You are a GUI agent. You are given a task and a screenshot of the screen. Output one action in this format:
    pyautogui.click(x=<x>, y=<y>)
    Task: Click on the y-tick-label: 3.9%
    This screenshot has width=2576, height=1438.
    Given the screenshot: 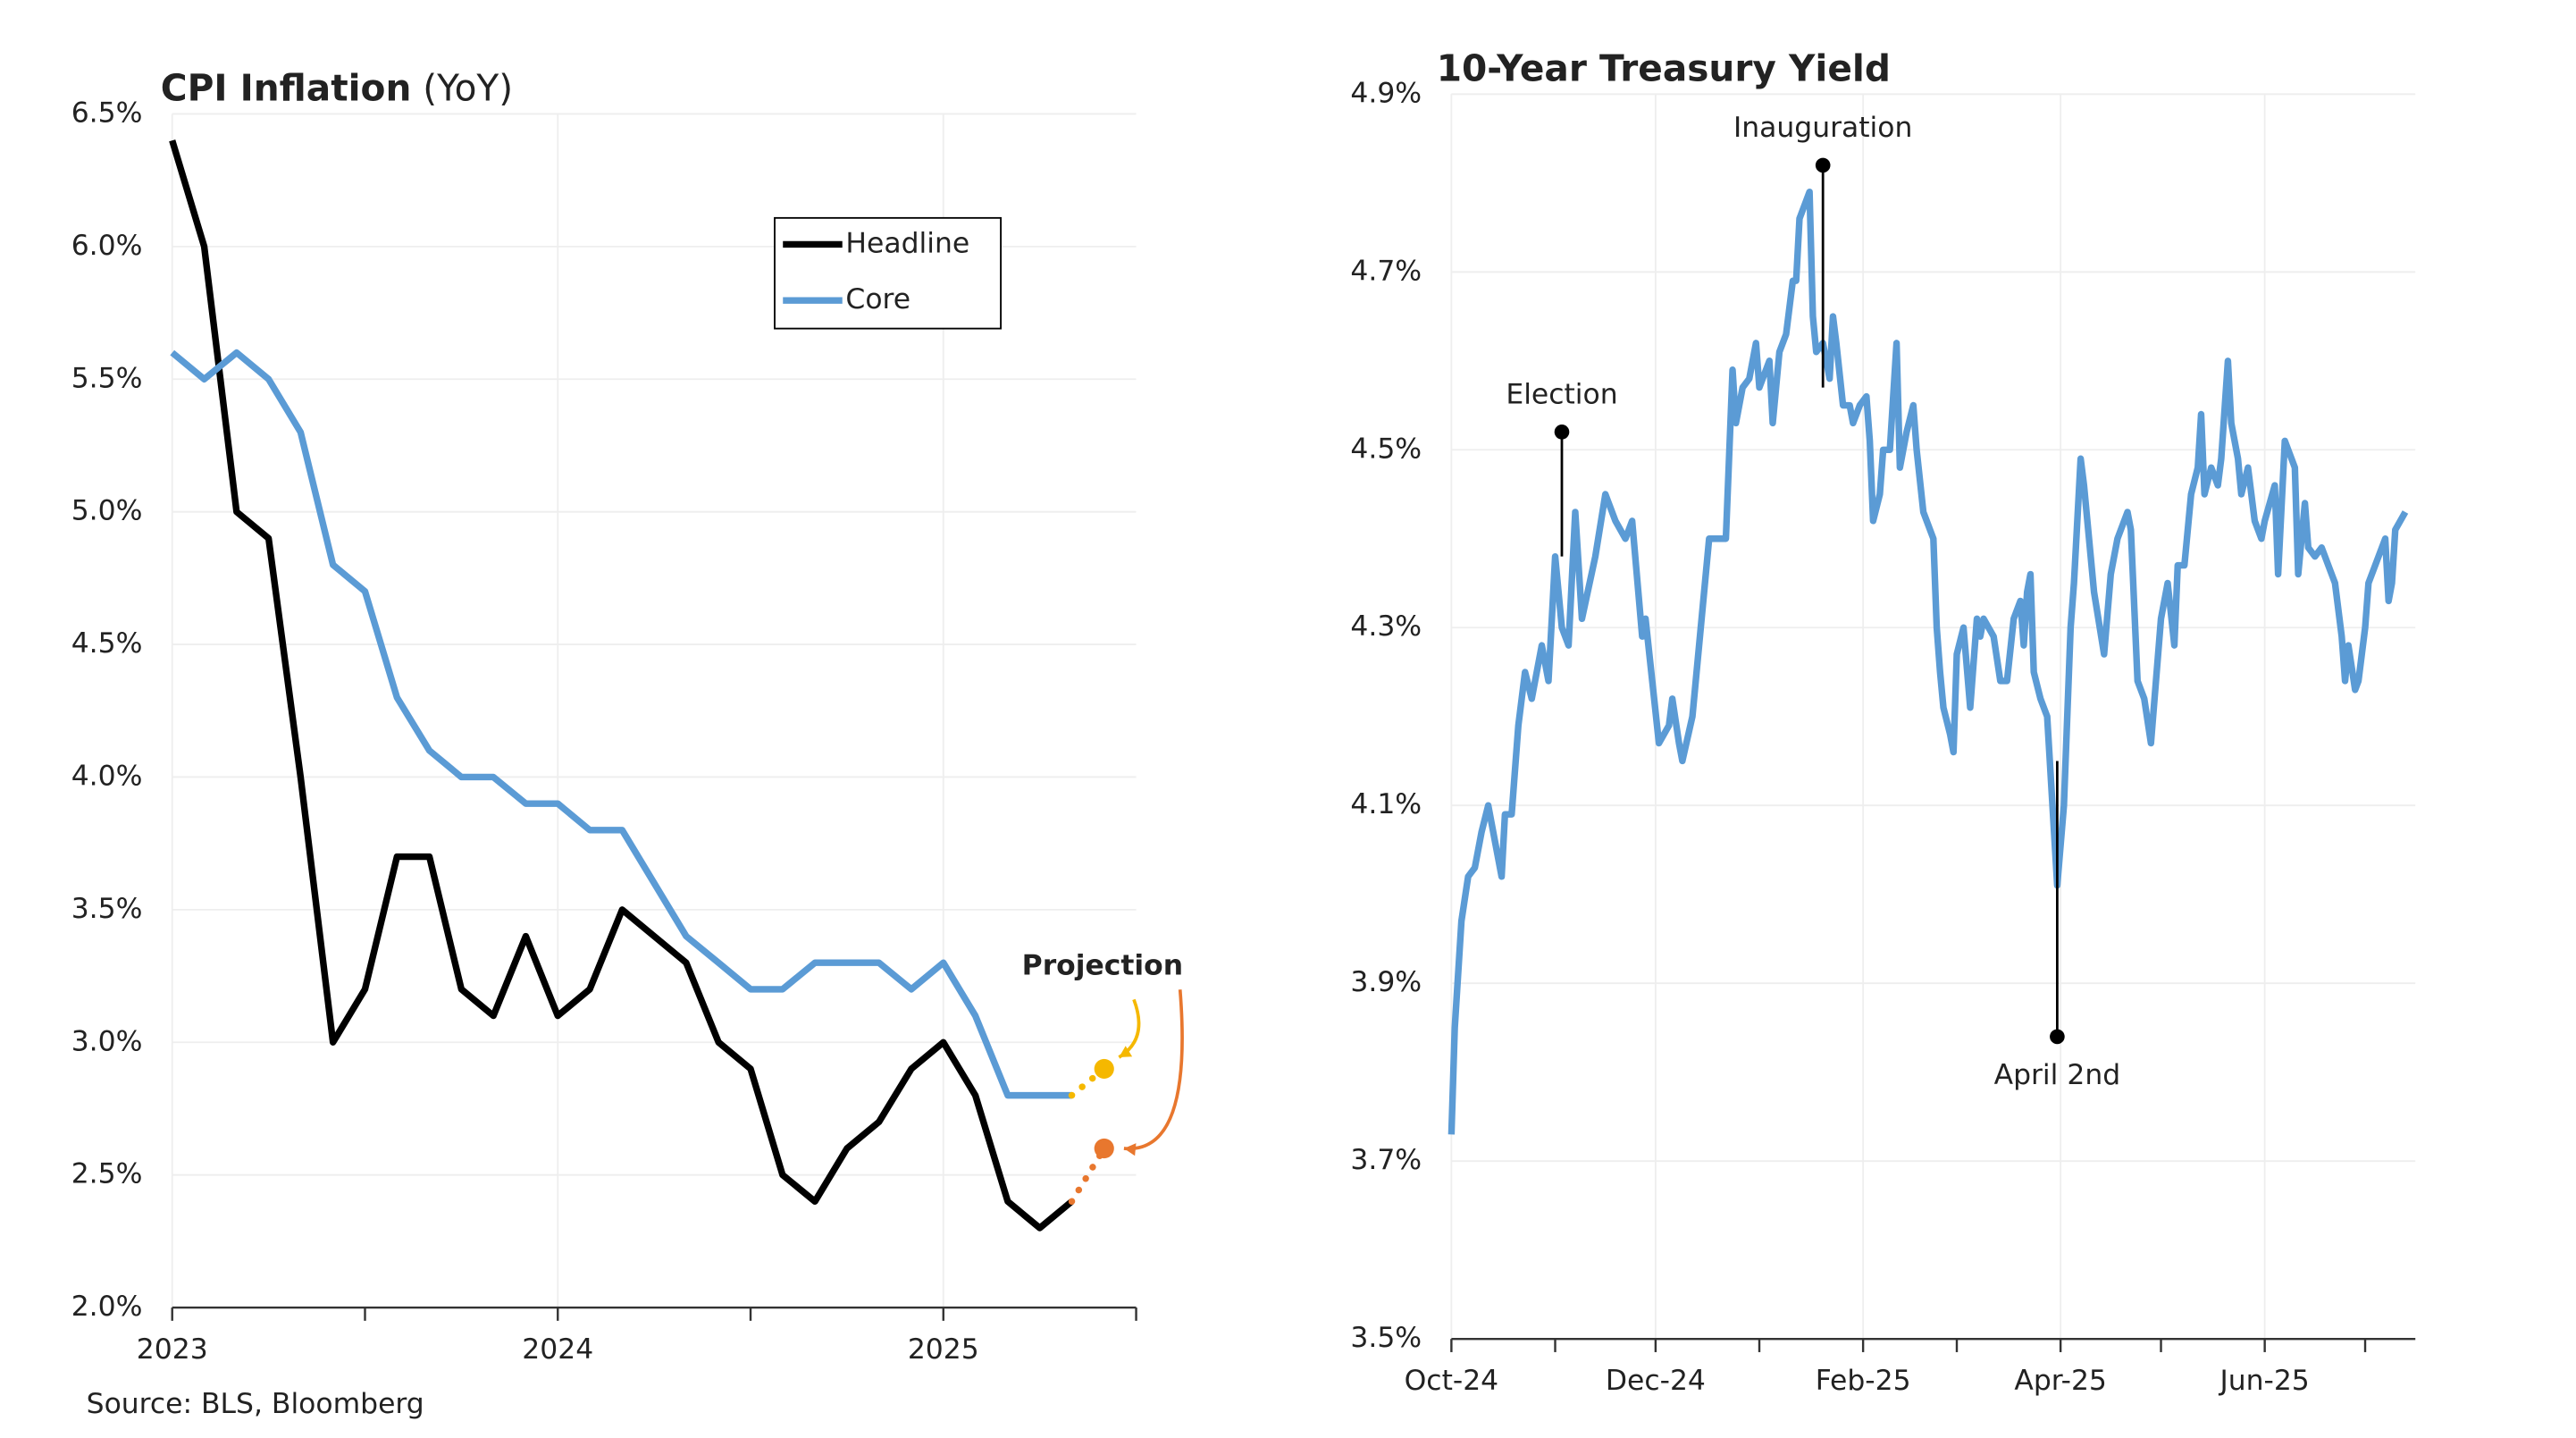 What is the action you would take?
    pyautogui.click(x=1386, y=982)
    